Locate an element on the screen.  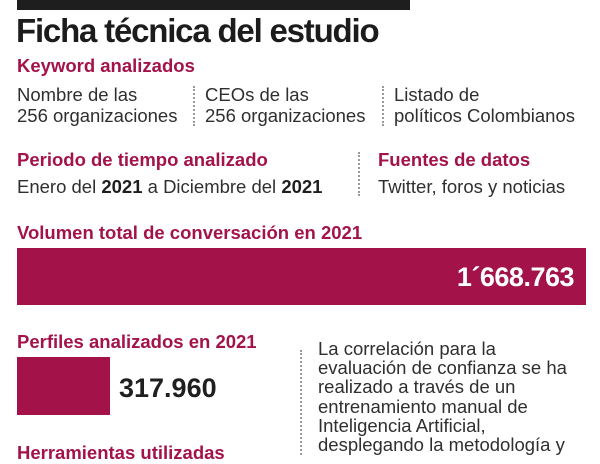
top-header-bar is located at coordinates (213, 5).